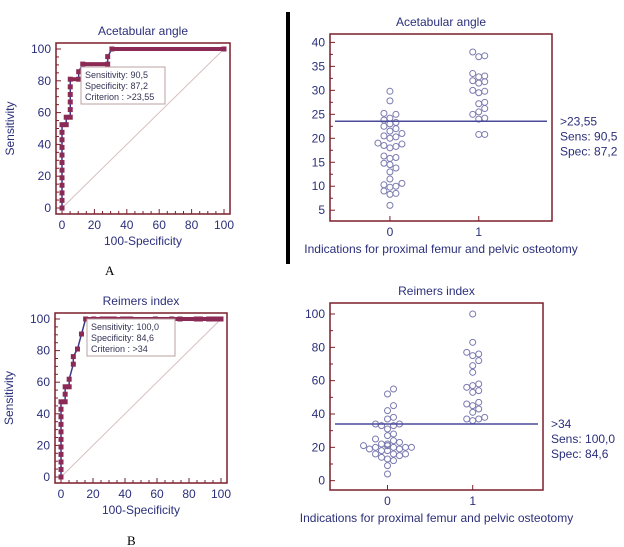  What do you see at coordinates (125, 327) in the screenshot?
I see `roc-legend-line: Sensitivity: 100,0` at bounding box center [125, 327].